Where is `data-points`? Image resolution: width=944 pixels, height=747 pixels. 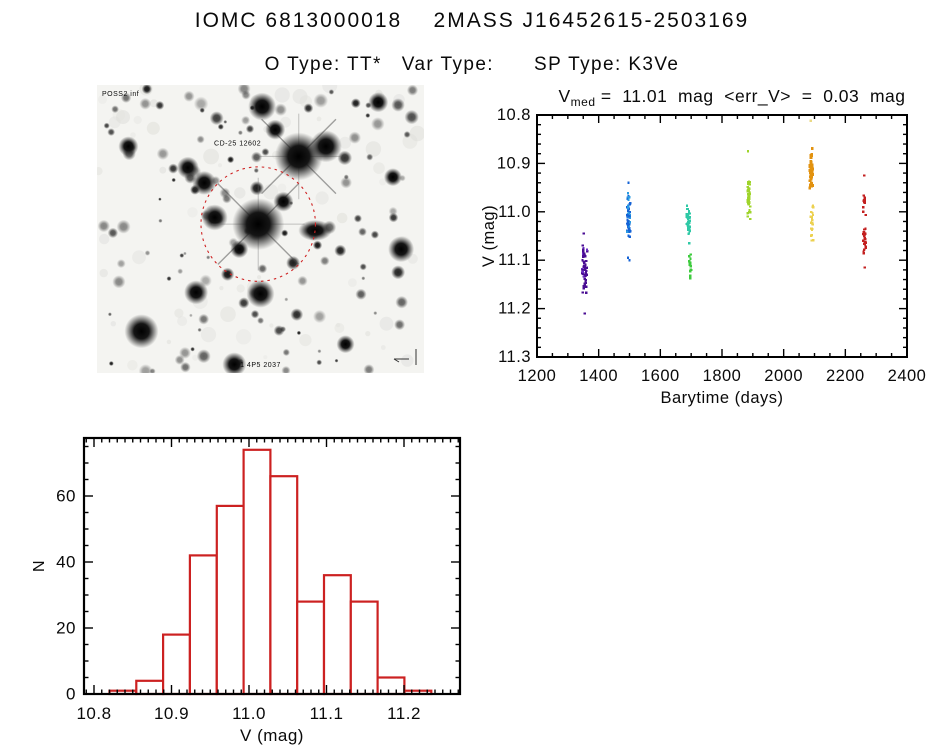 data-points is located at coordinates (724, 217).